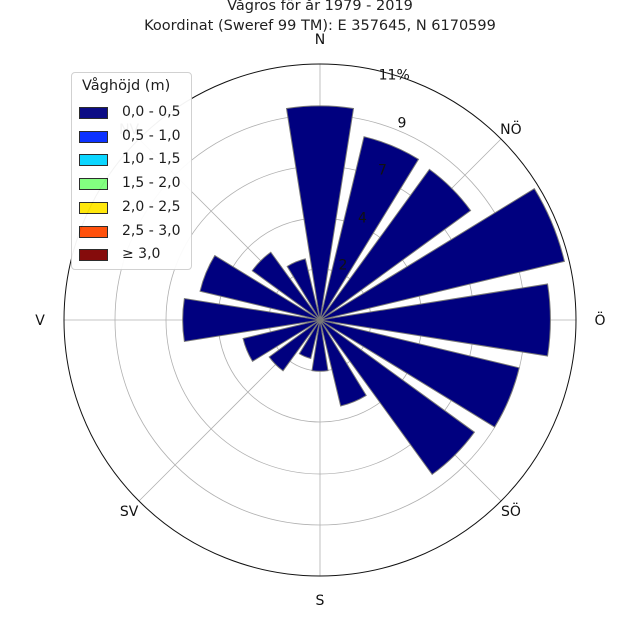 The image size is (640, 640). Describe the element at coordinates (320, 601) in the screenshot. I see `direction-label: S` at that location.